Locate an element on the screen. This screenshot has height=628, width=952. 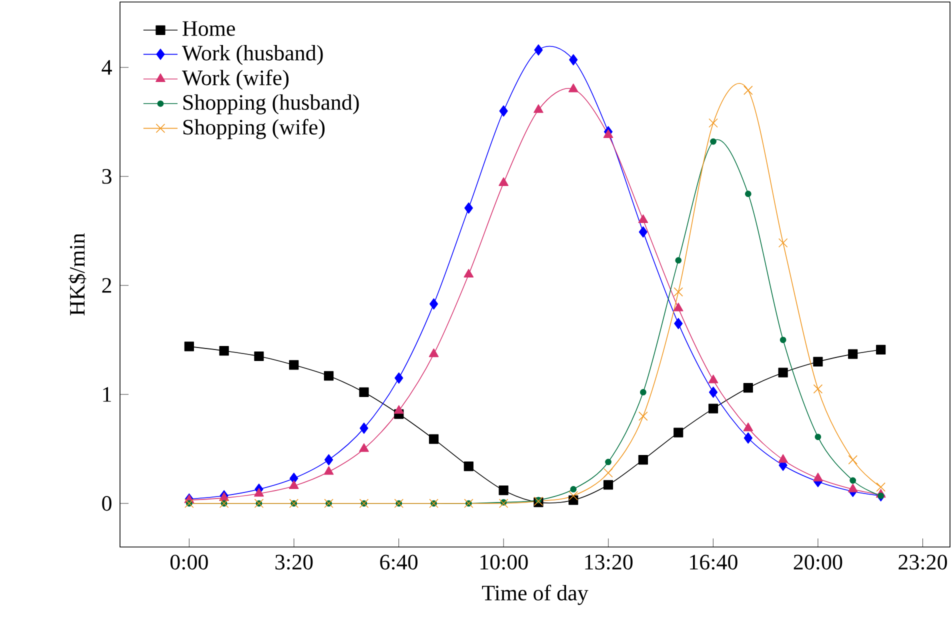
x-tick-label: 16:40 is located at coordinates (714, 562).